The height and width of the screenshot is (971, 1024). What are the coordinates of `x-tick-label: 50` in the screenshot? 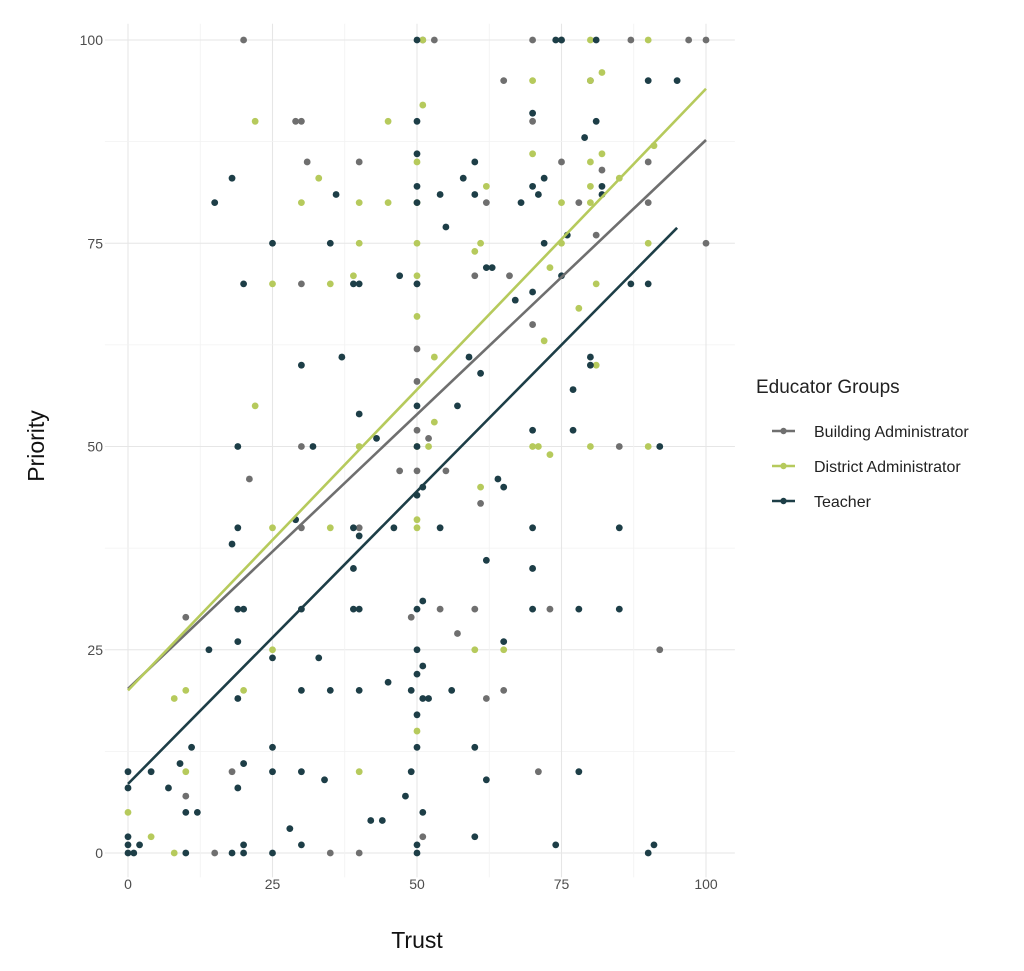 It's located at (417, 884).